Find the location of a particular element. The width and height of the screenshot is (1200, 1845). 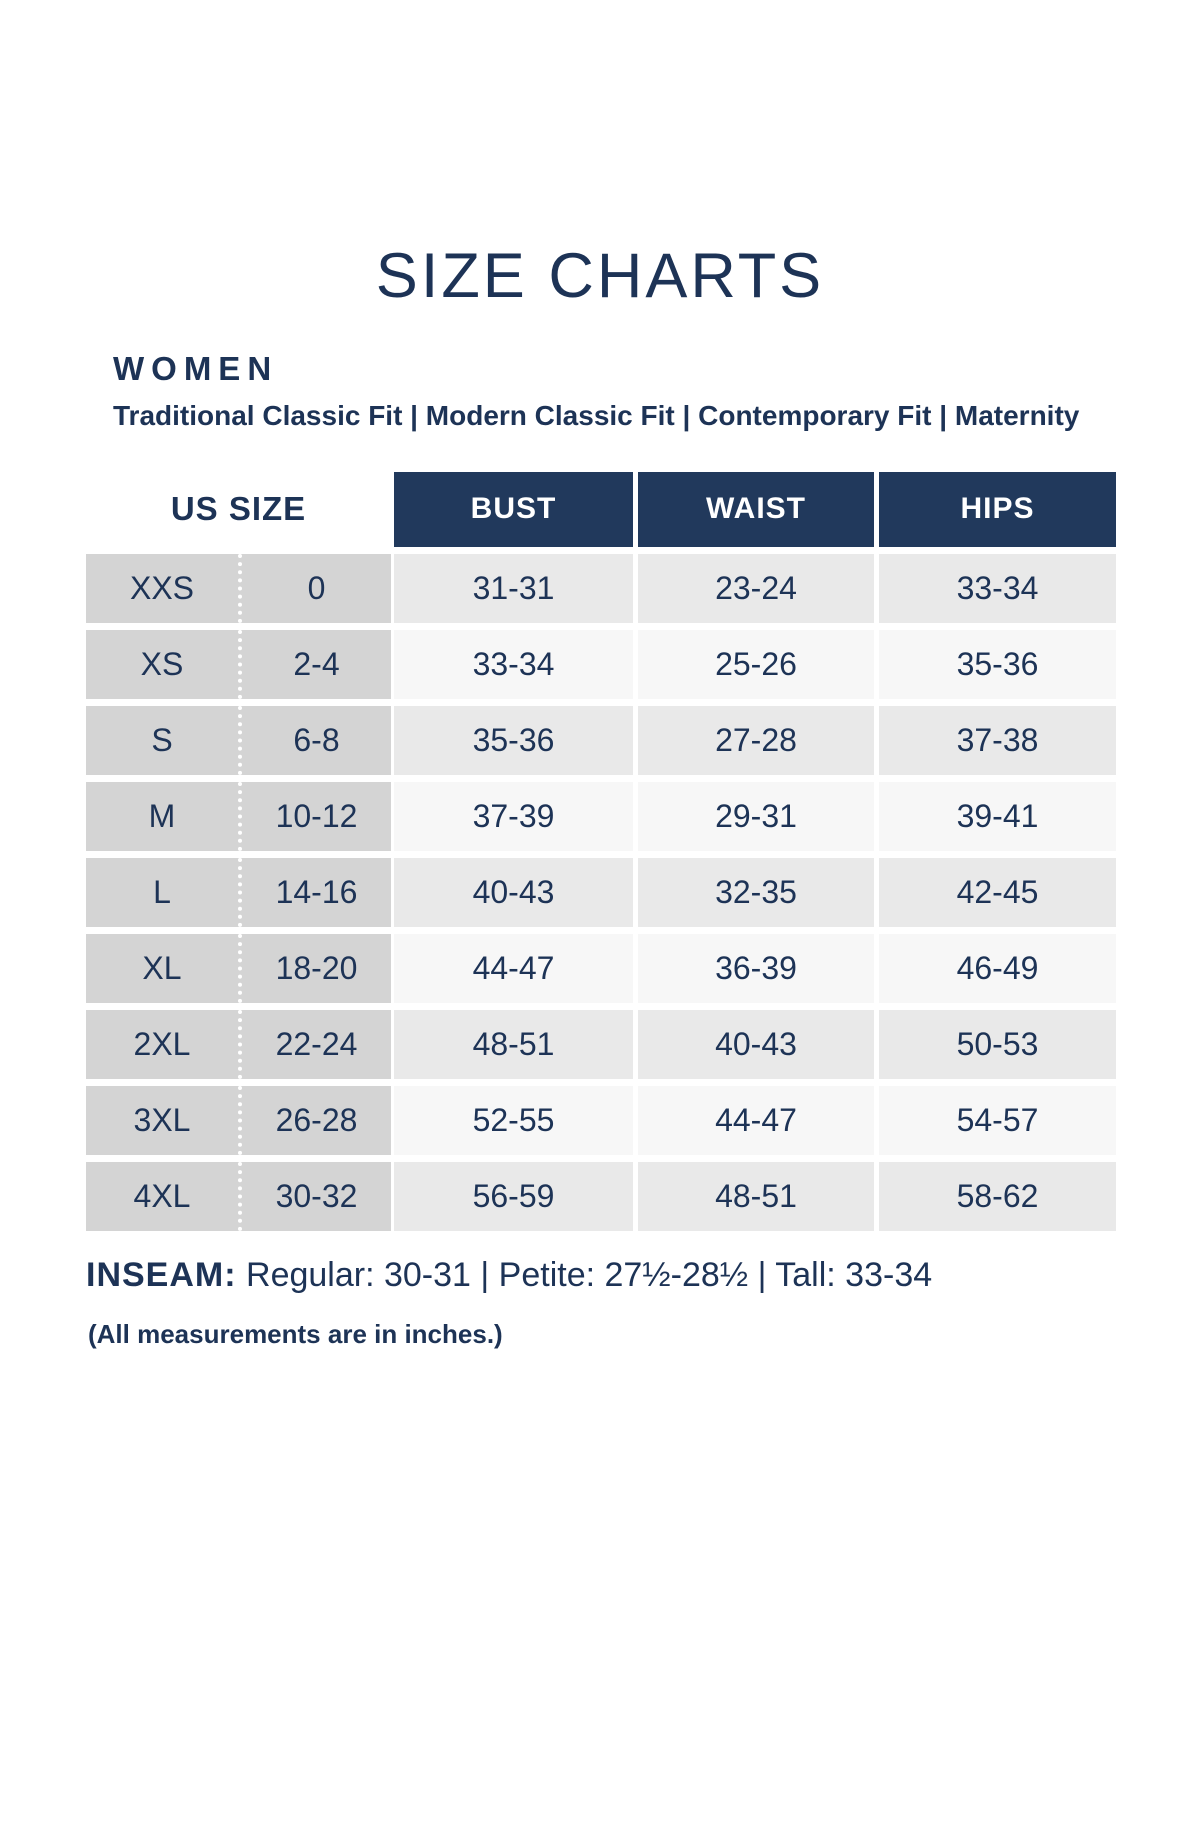

hips-cell: 54-57 is located at coordinates (995, 1120).